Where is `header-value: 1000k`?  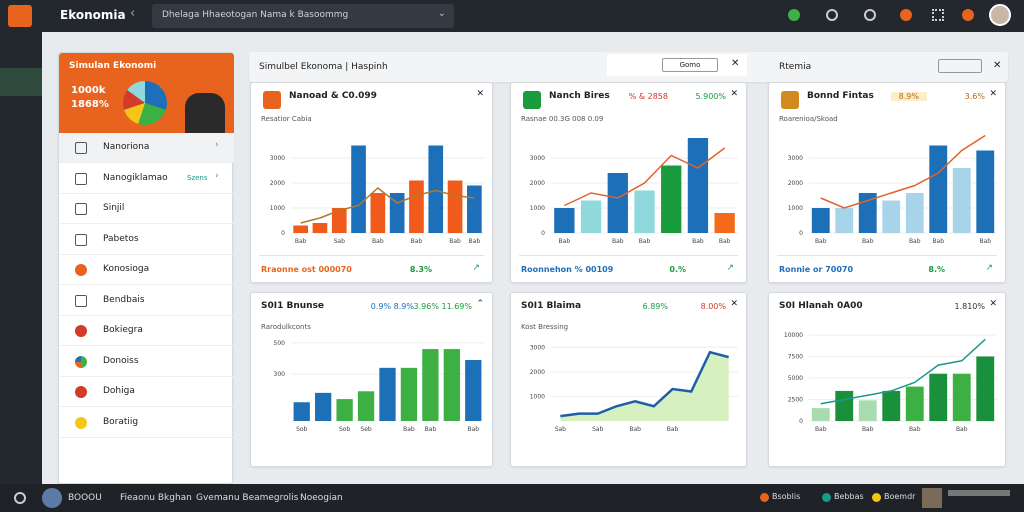 header-value: 1000k is located at coordinates (88, 90).